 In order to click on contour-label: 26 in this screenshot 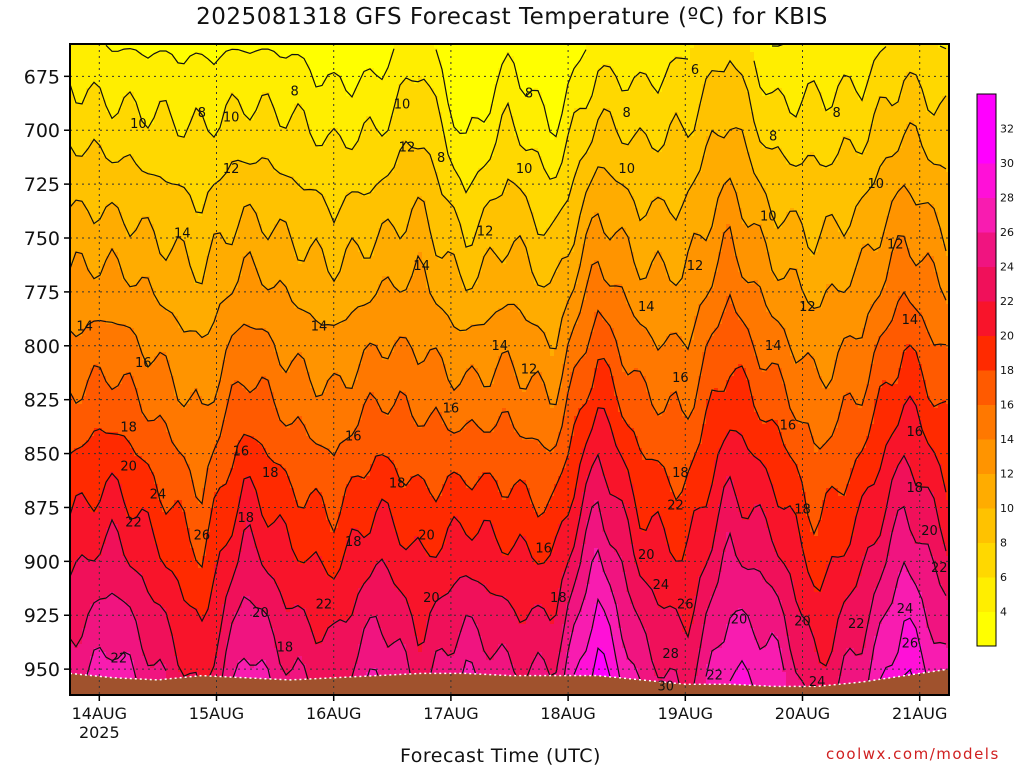, I will do `click(910, 643)`.